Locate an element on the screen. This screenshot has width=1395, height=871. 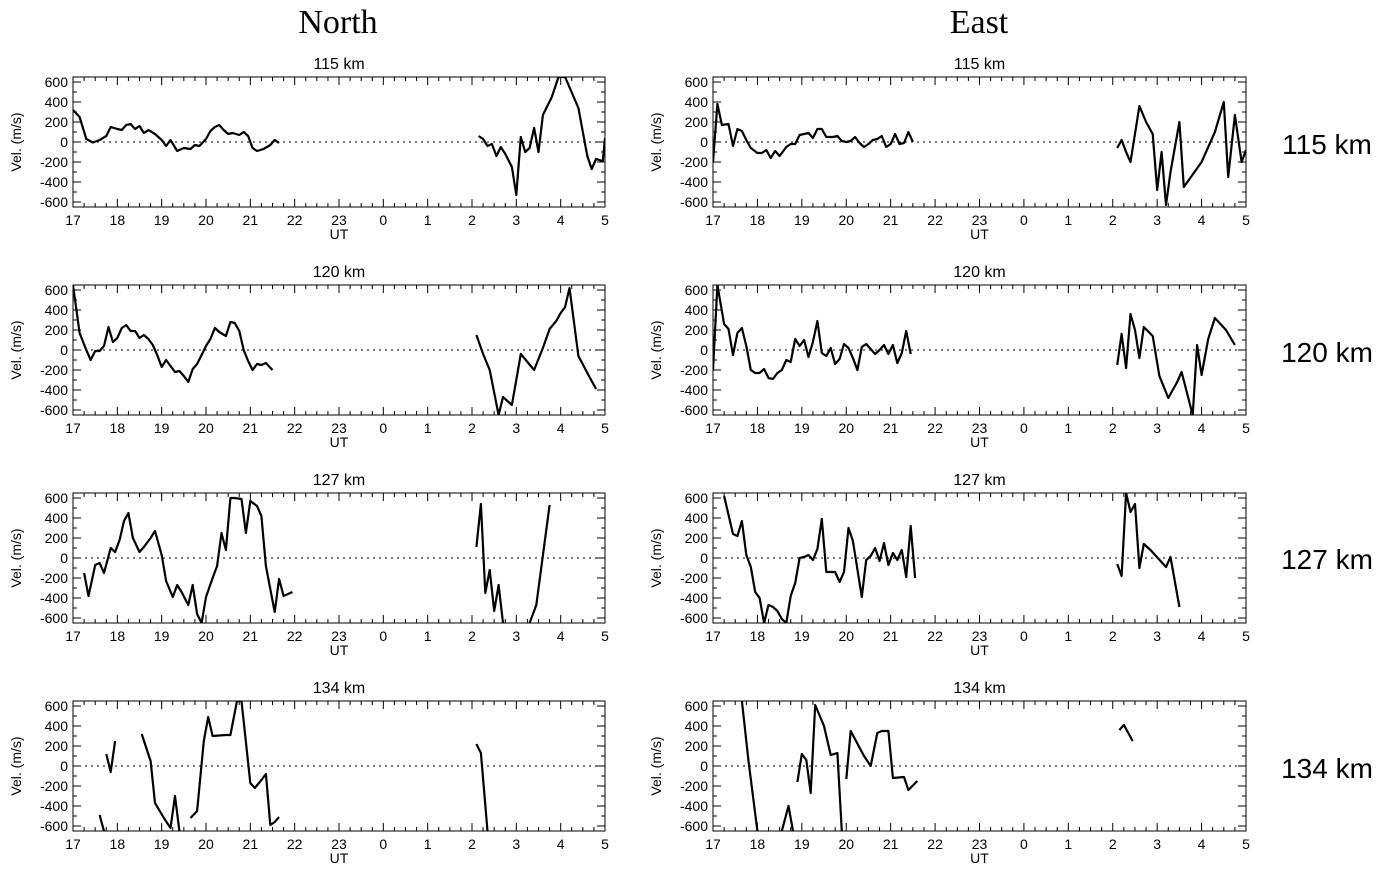
column-title-north: North is located at coordinates (337, 22).